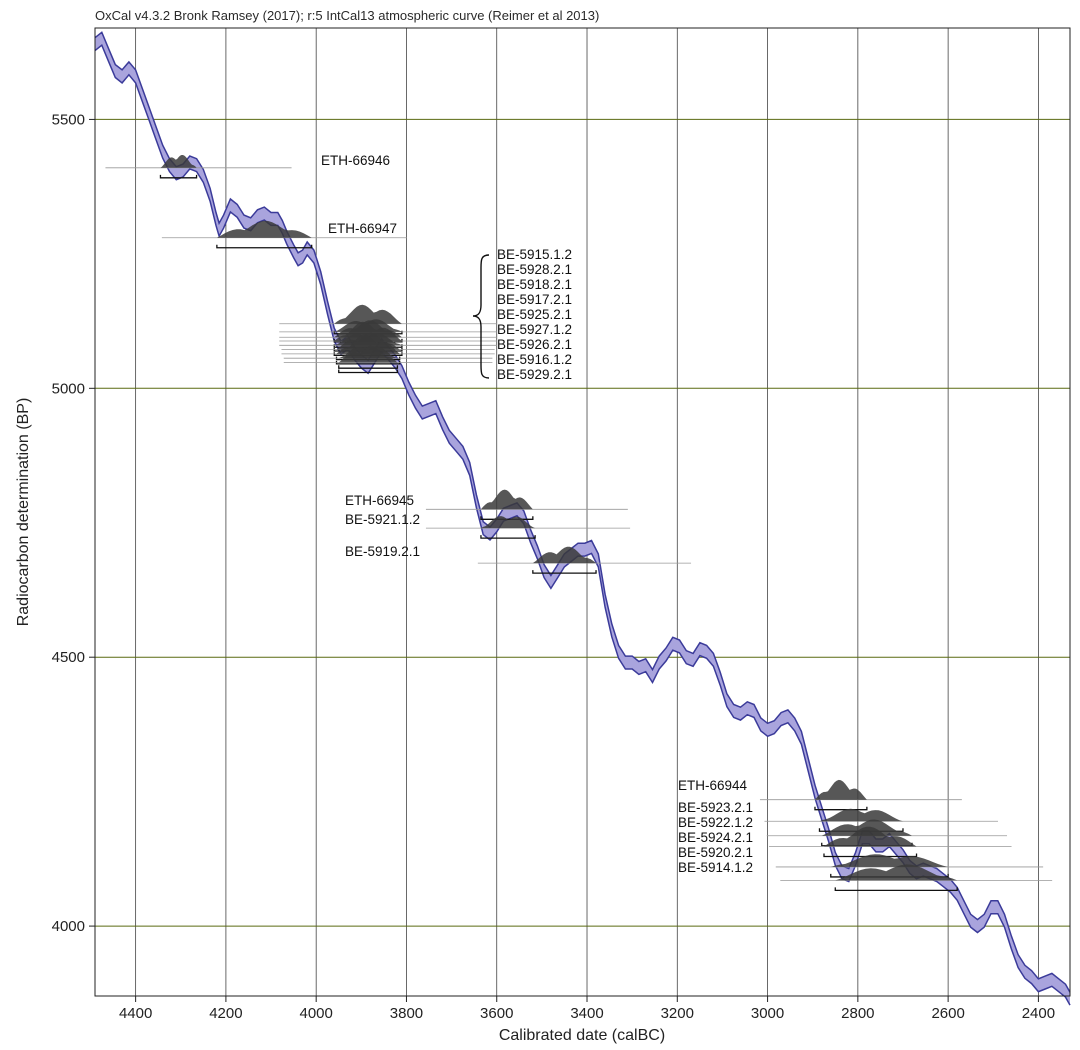 This screenshot has height=1050, width=1080. I want to click on x-tick-label: 3400, so click(586, 1013).